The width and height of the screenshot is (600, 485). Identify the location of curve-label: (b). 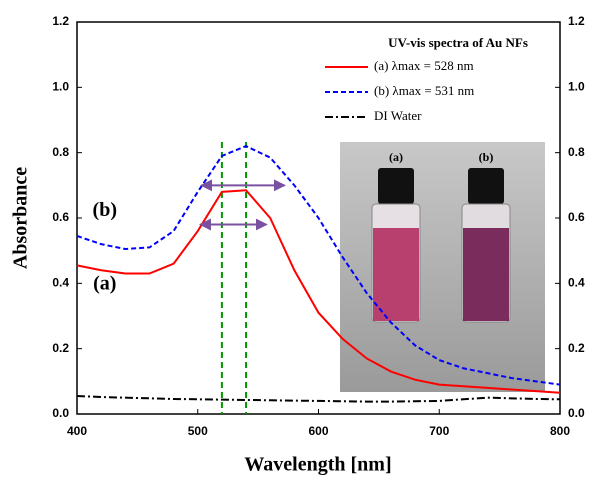
(105, 210).